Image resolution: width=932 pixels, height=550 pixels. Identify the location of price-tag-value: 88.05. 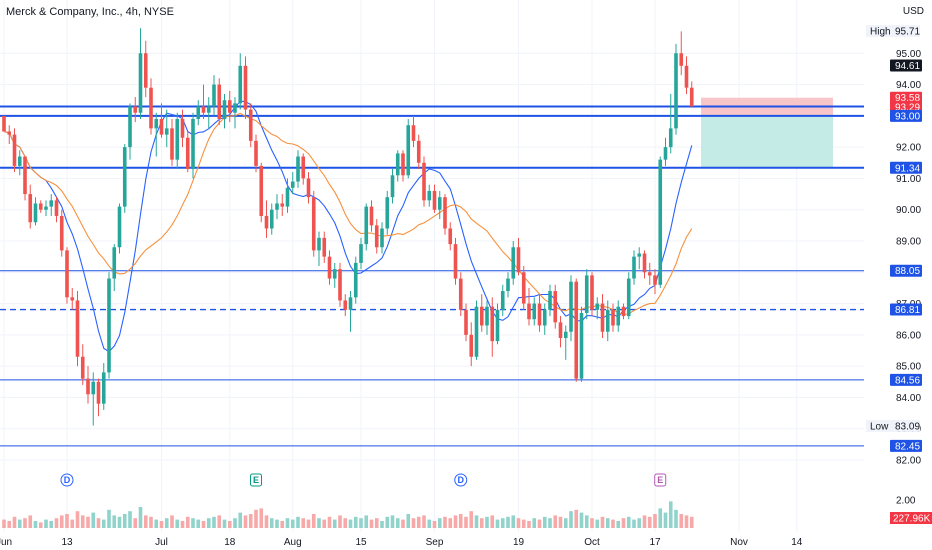
(907, 271).